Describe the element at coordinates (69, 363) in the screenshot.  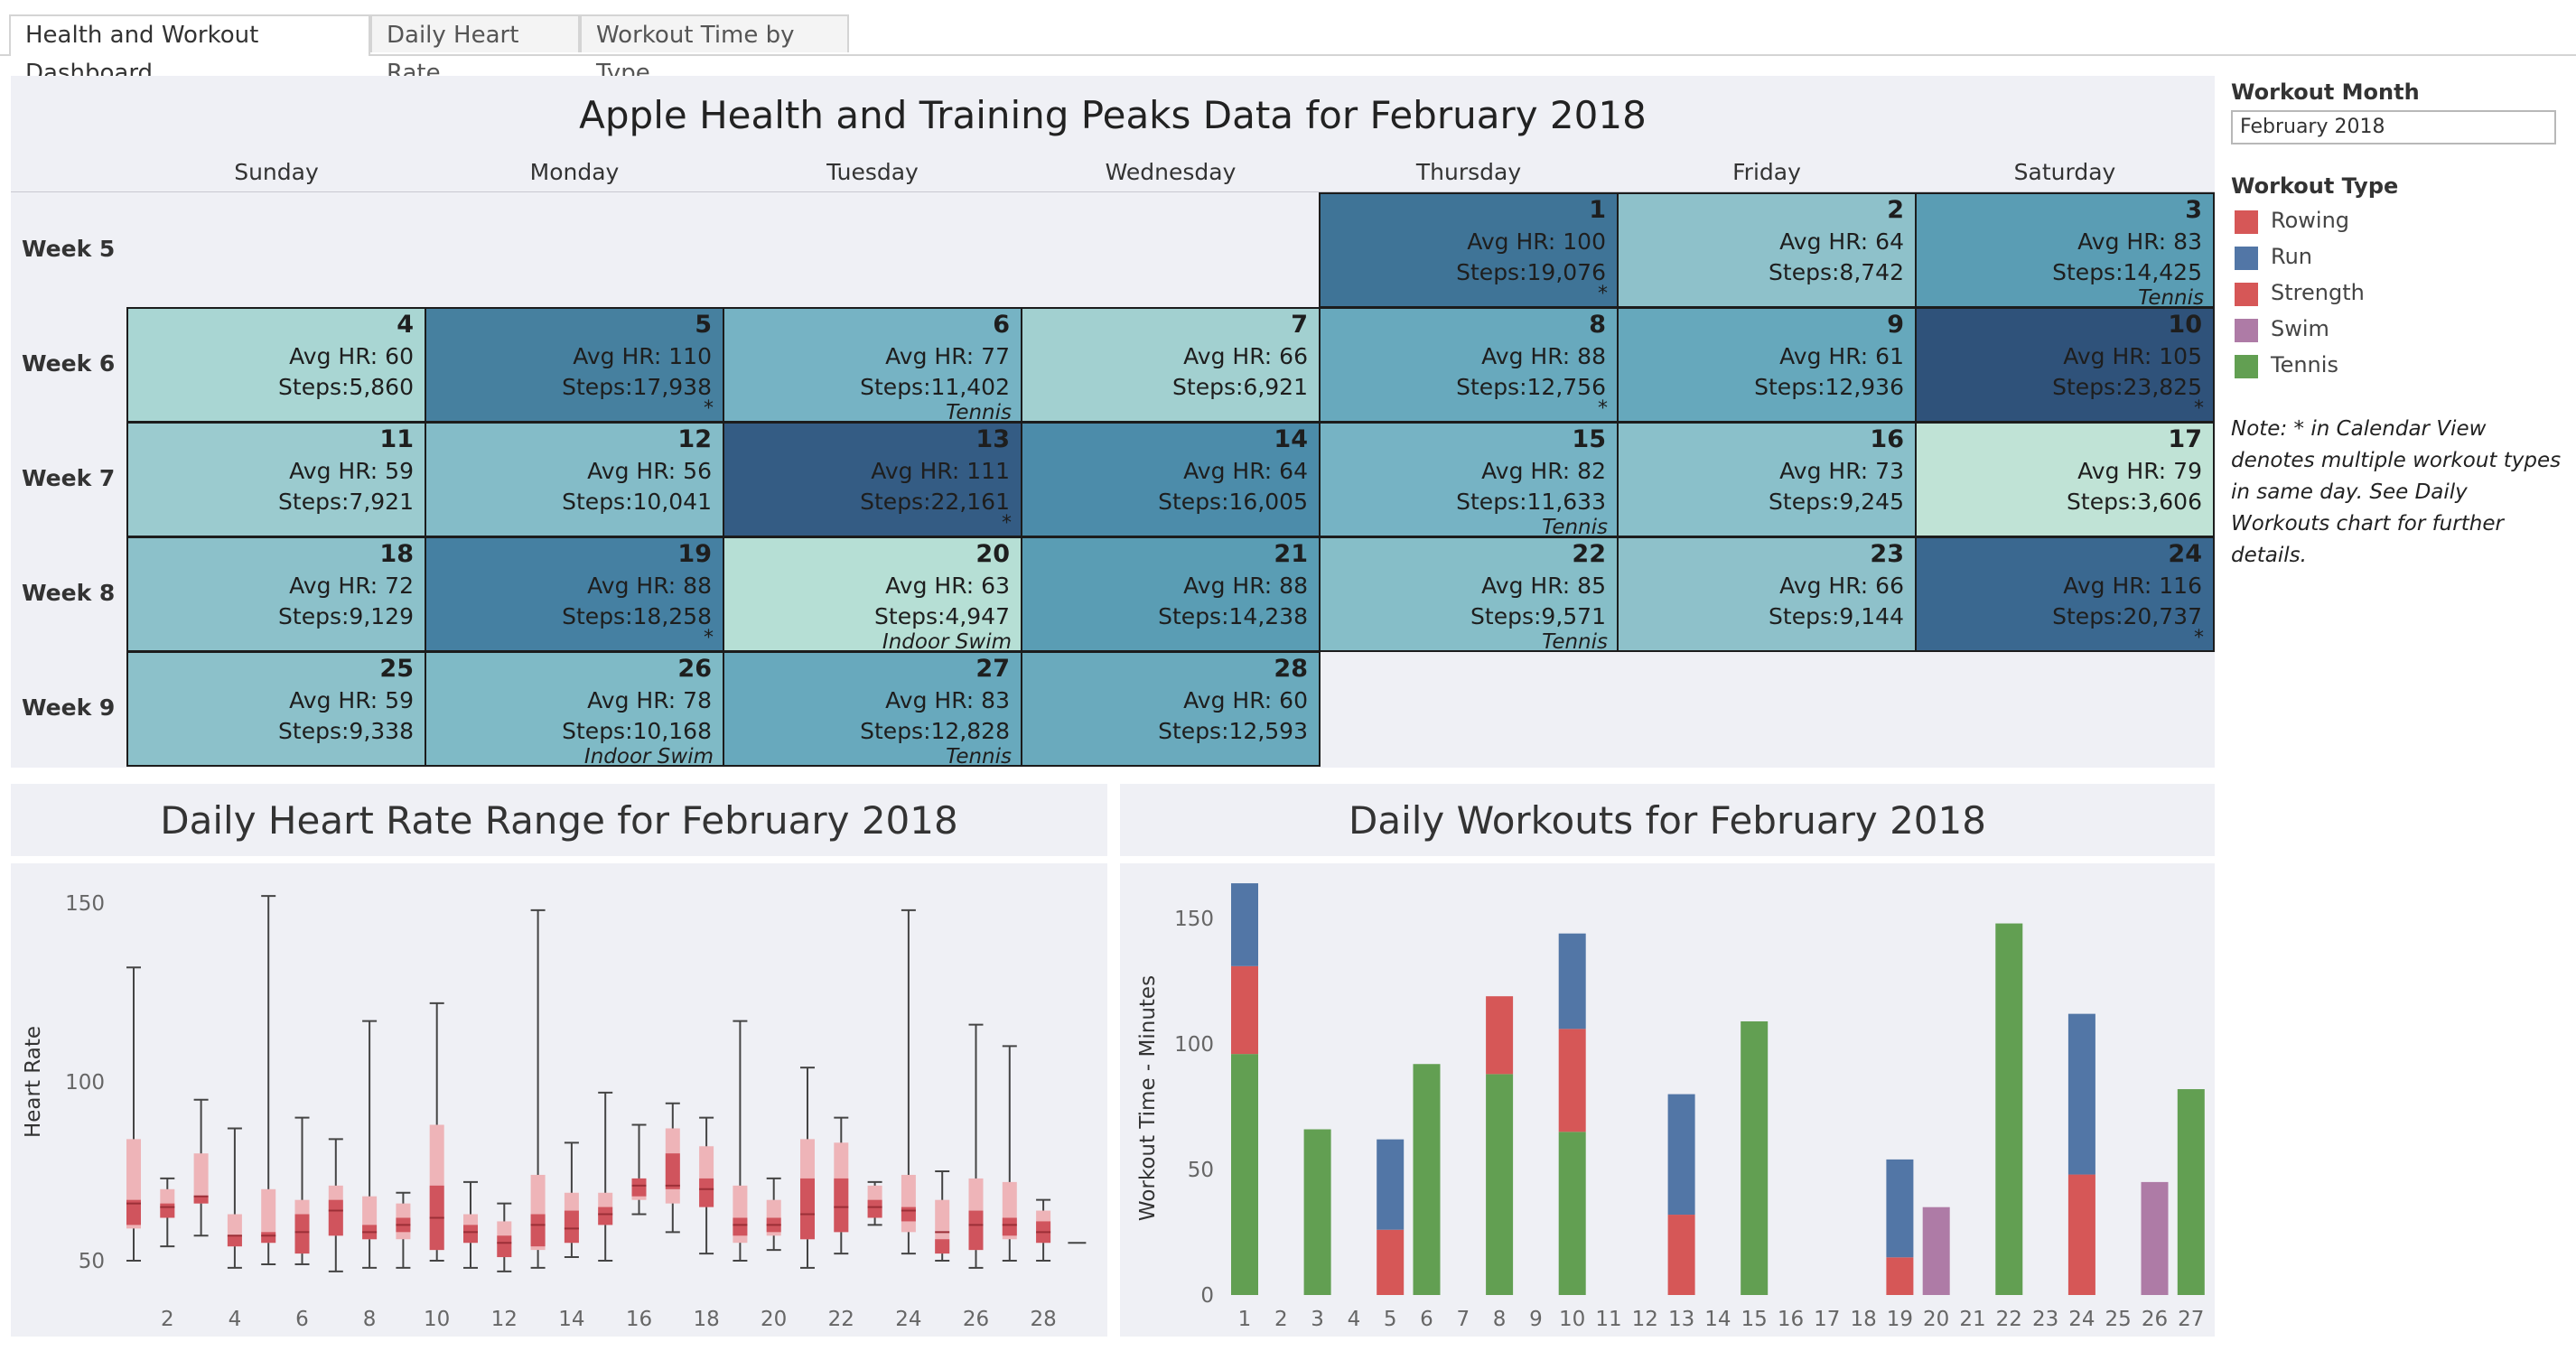
I see `week-label: Week 6` at that location.